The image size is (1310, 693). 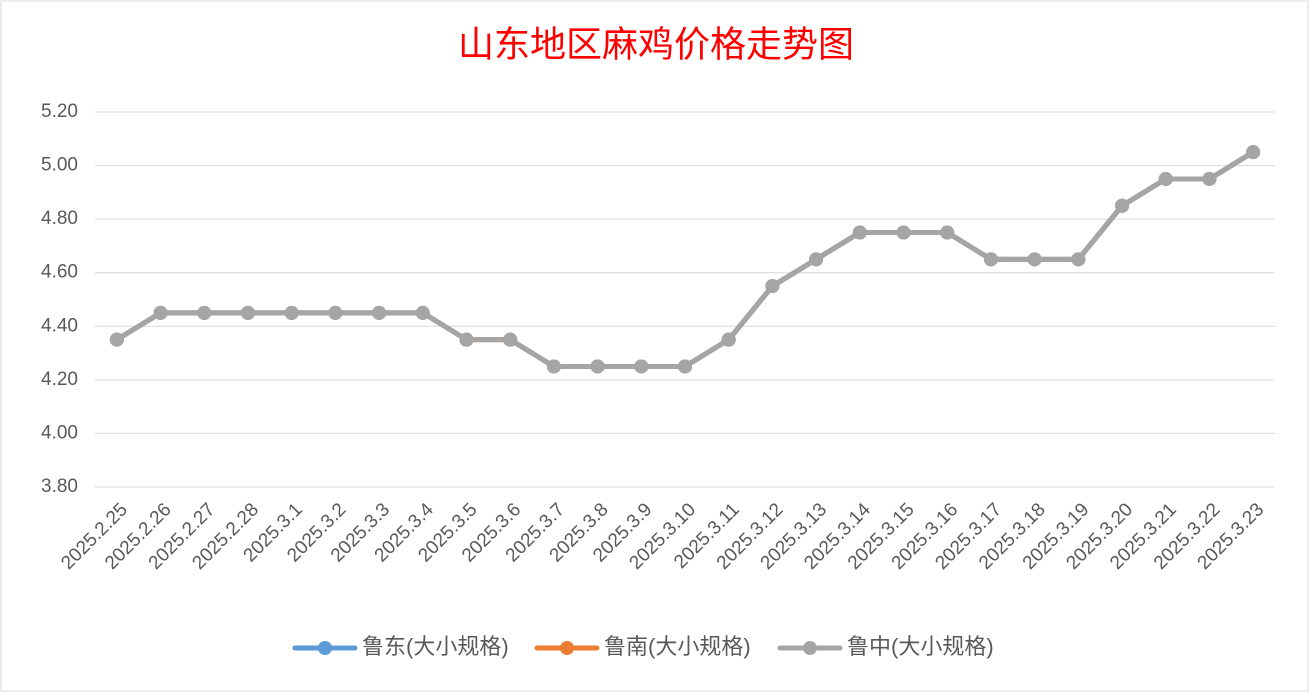 What do you see at coordinates (59, 111) in the screenshot?
I see `y-tick-label: 5.20` at bounding box center [59, 111].